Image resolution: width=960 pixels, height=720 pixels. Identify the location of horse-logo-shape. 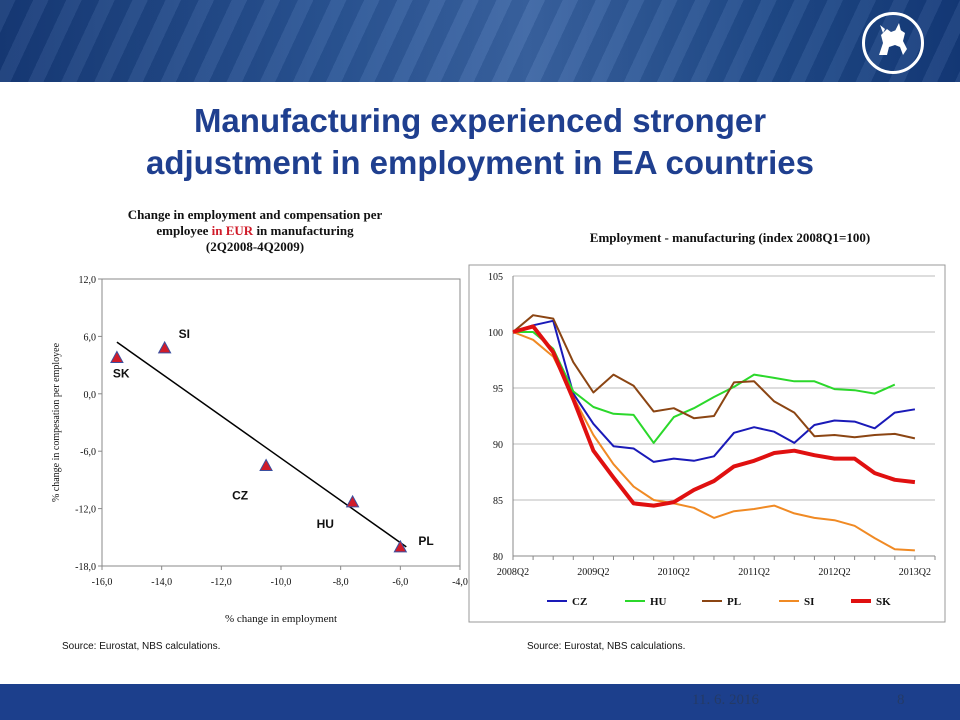
(893, 39).